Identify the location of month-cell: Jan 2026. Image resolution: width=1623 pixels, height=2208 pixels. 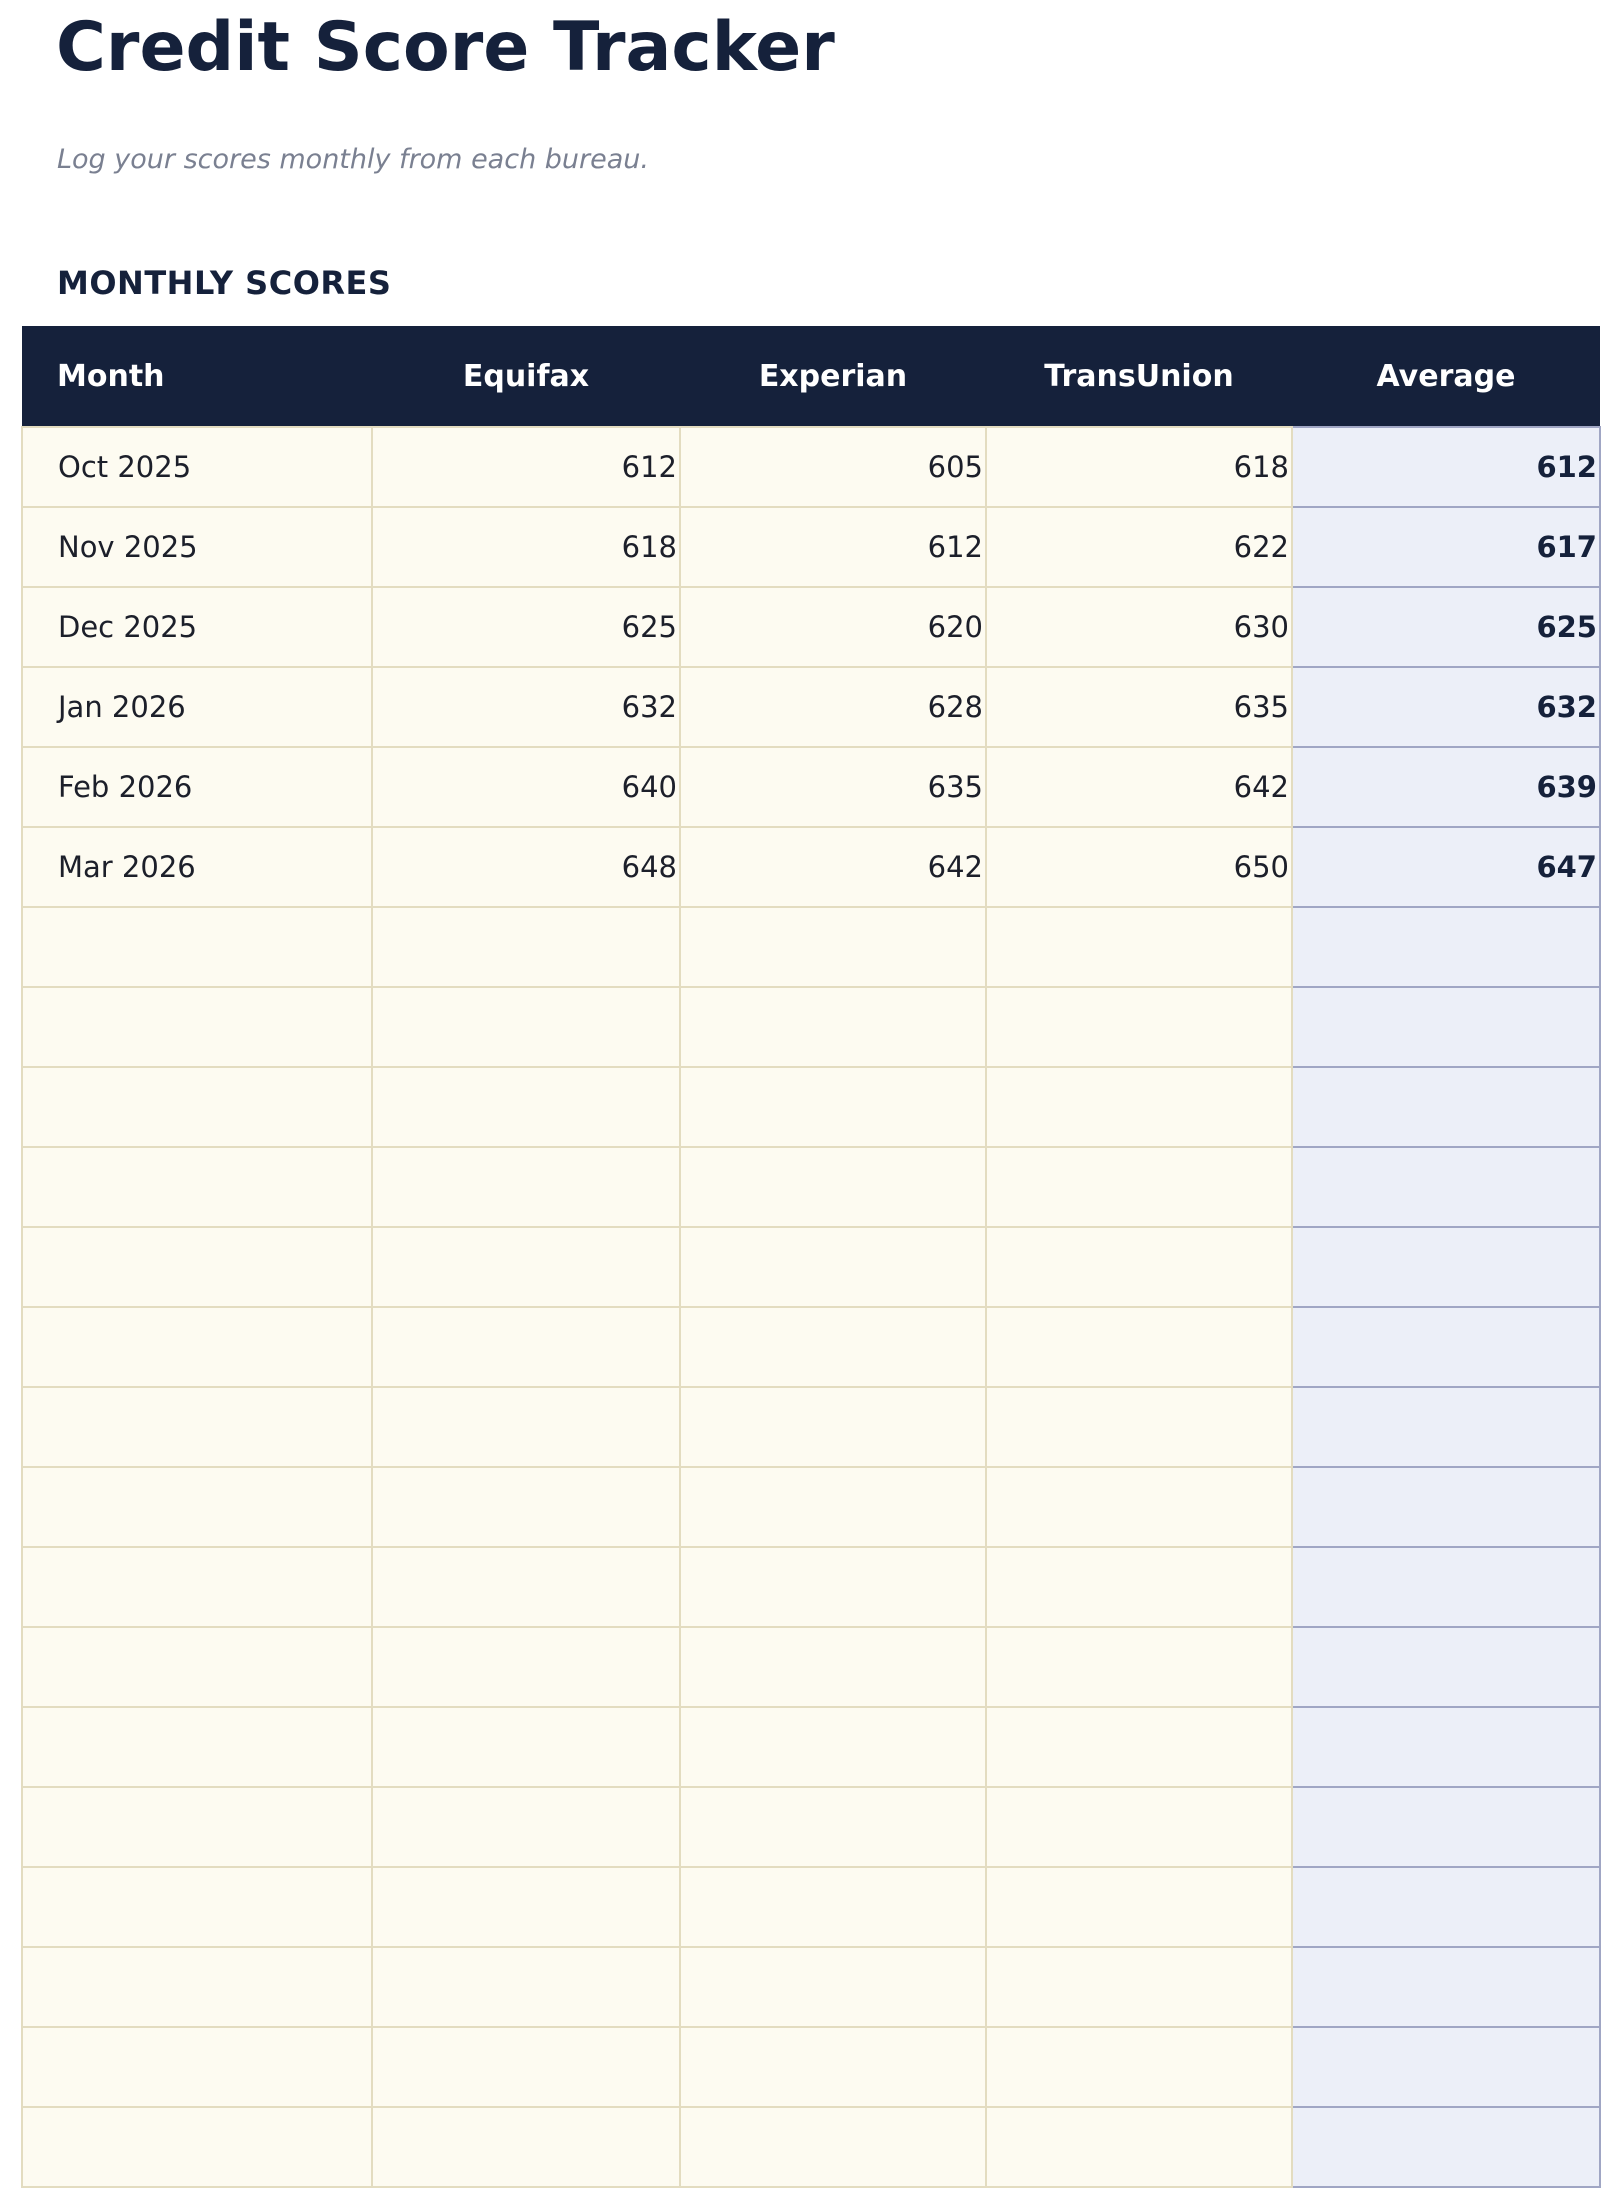
(197, 707).